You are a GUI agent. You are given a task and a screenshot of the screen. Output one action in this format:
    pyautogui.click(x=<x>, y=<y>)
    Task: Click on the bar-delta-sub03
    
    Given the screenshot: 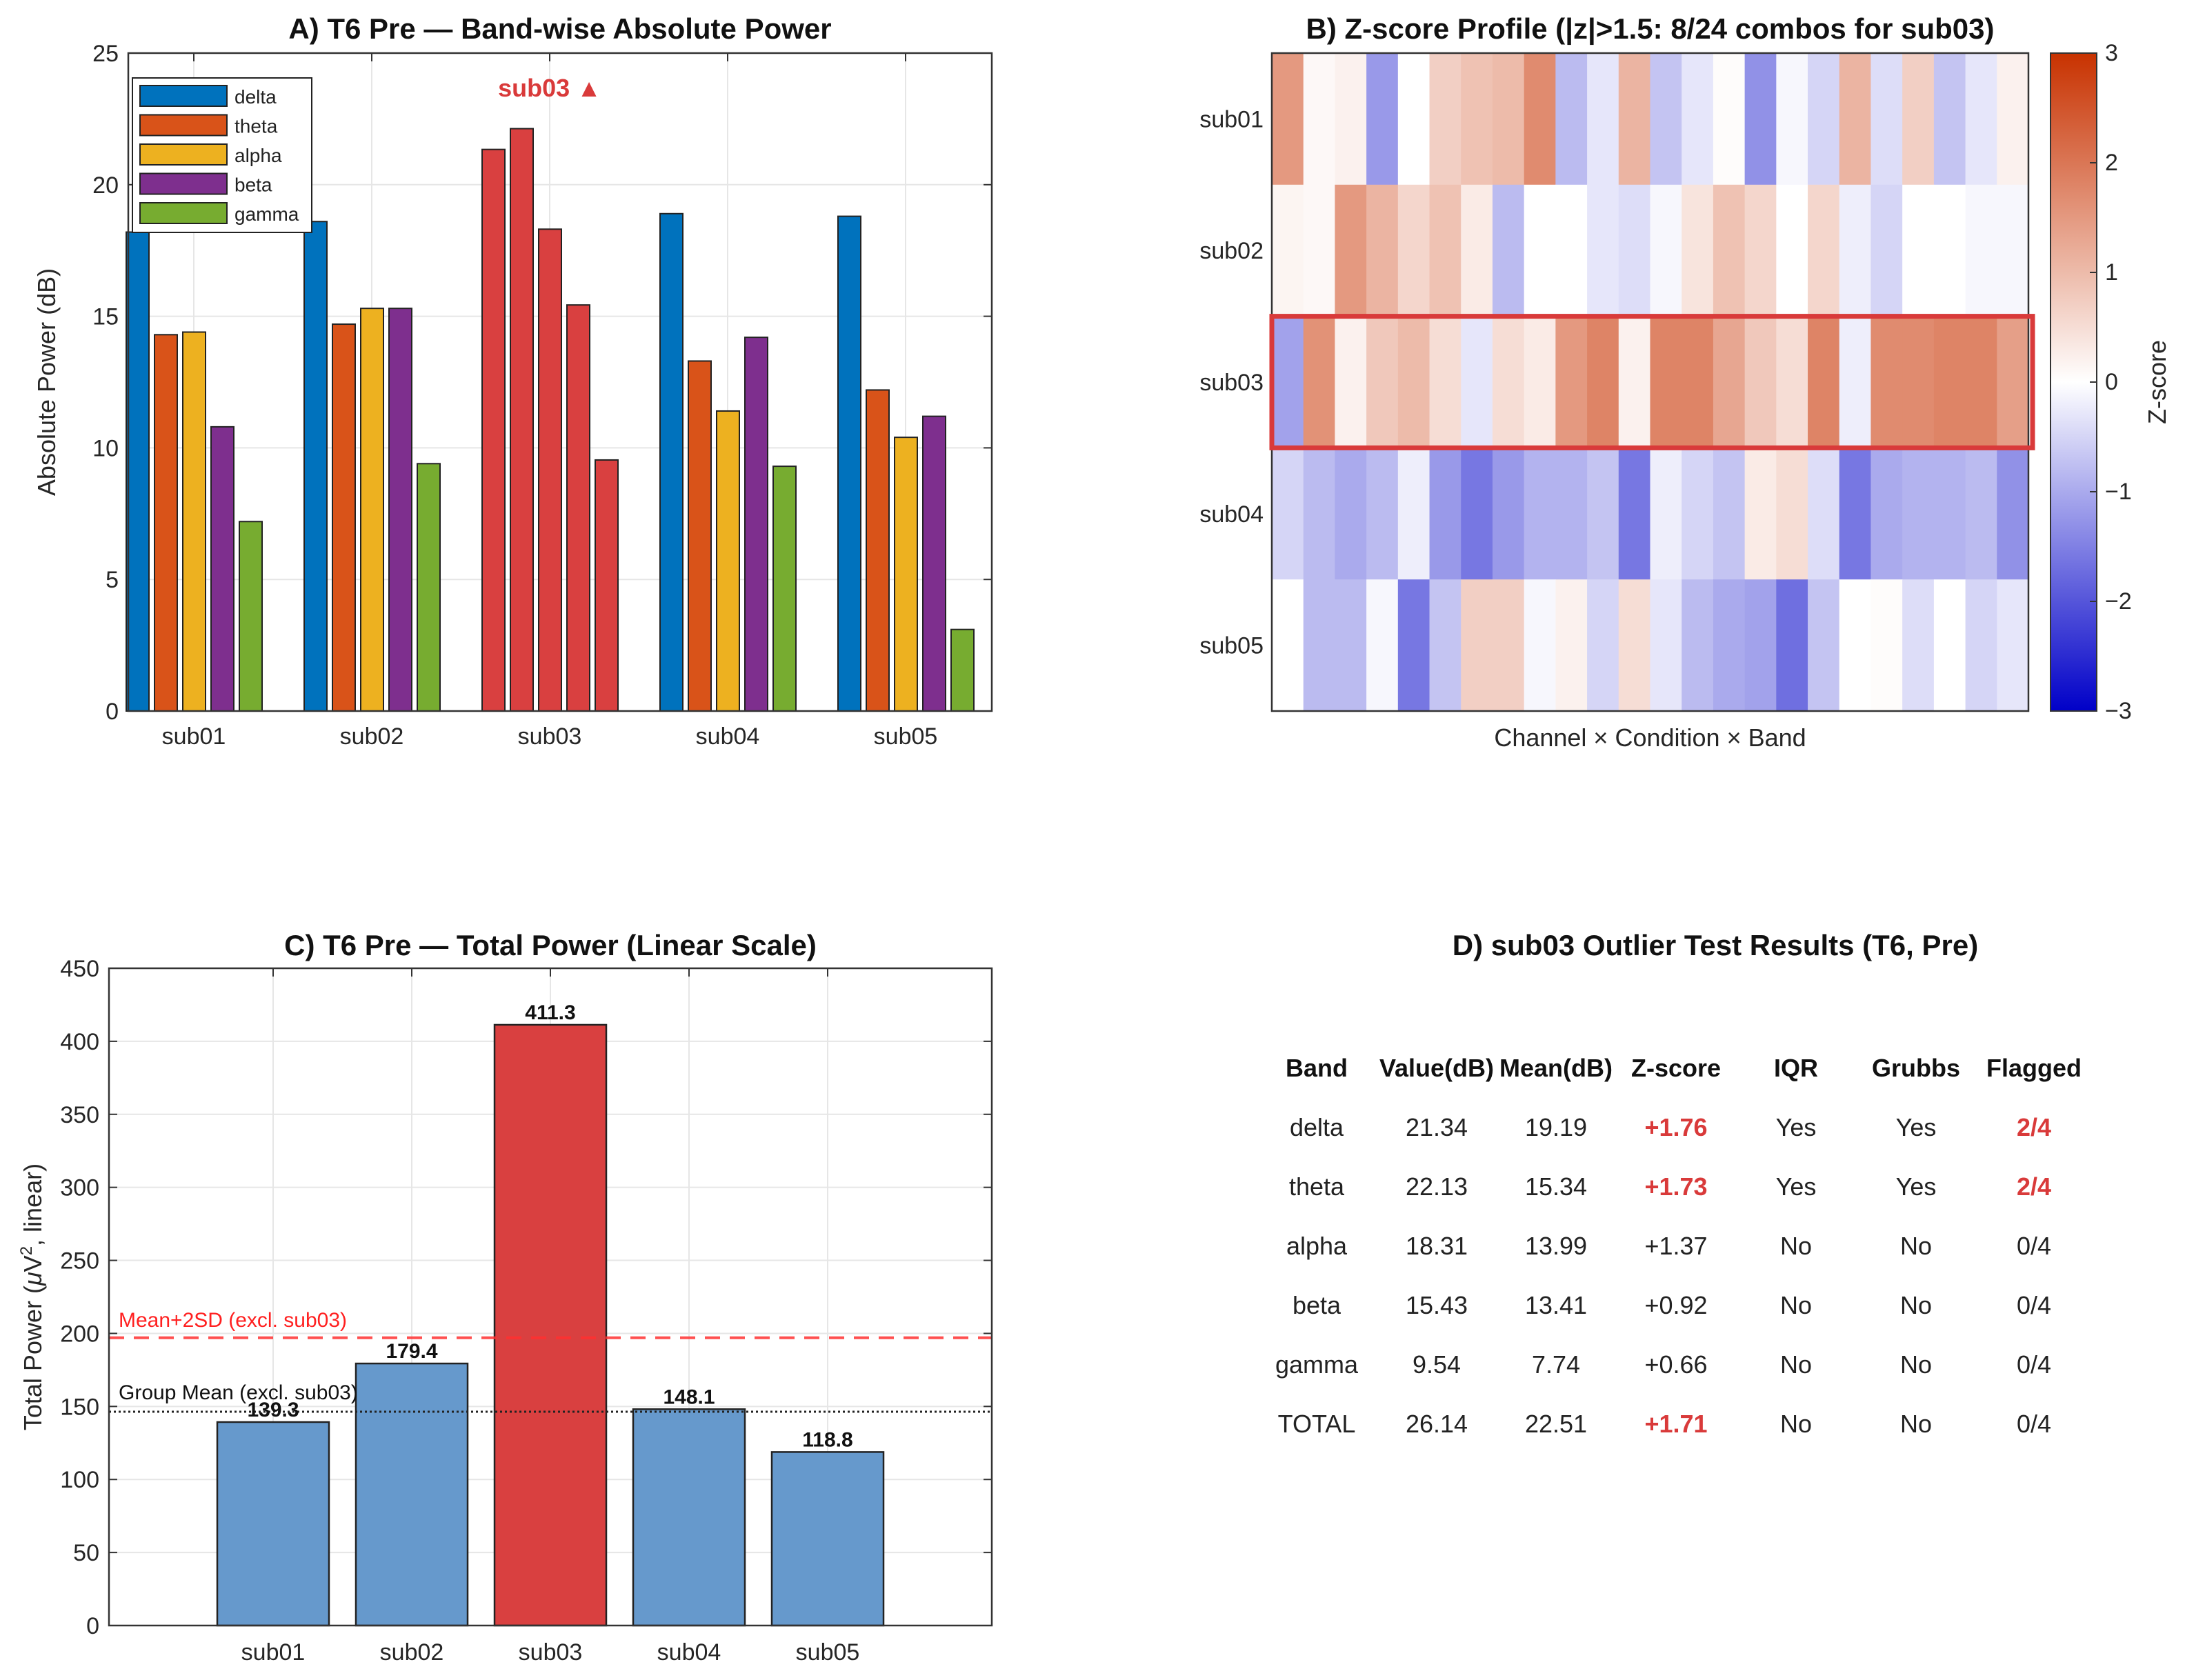 What is the action you would take?
    pyautogui.click(x=493, y=430)
    